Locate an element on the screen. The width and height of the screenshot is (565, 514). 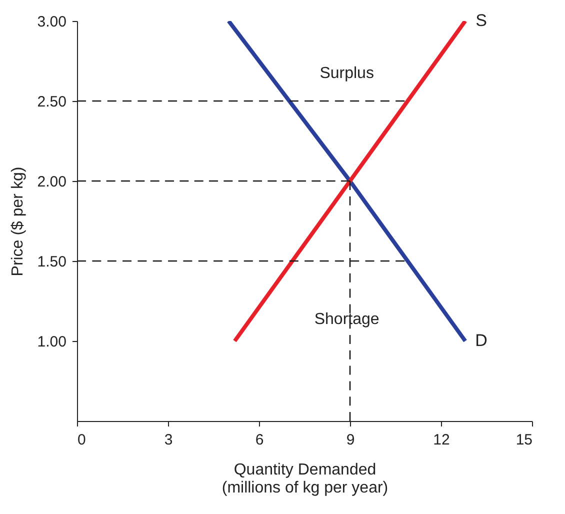
x-tick-label: 3 is located at coordinates (168, 440).